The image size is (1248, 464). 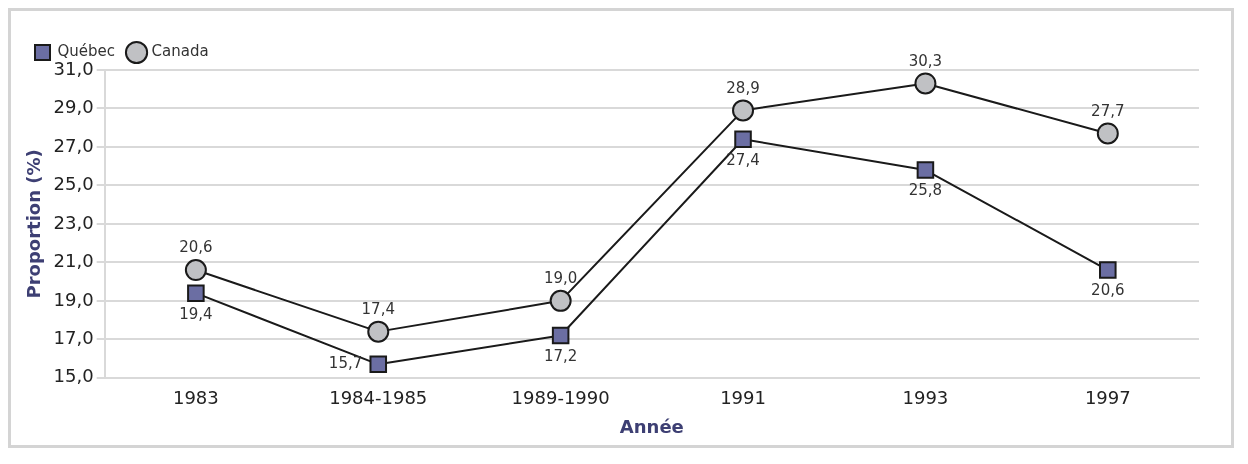 What do you see at coordinates (73, 222) in the screenshot?
I see `y-tick-label: 23,0` at bounding box center [73, 222].